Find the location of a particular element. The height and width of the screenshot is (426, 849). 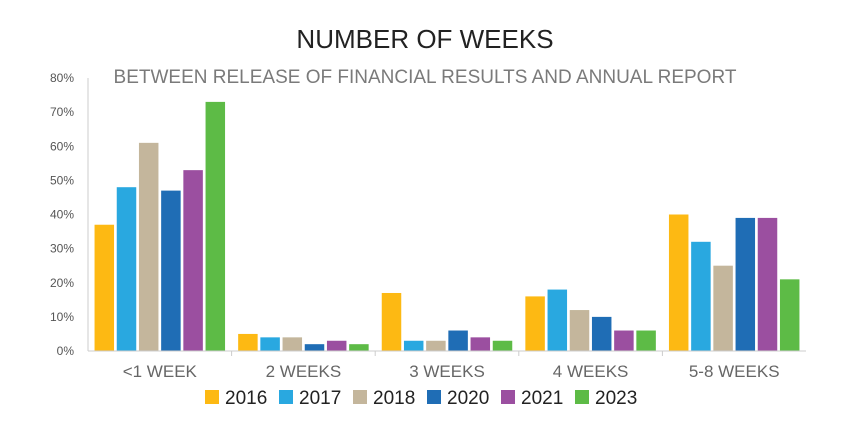

y-tick-label: 70% is located at coordinates (62, 112).